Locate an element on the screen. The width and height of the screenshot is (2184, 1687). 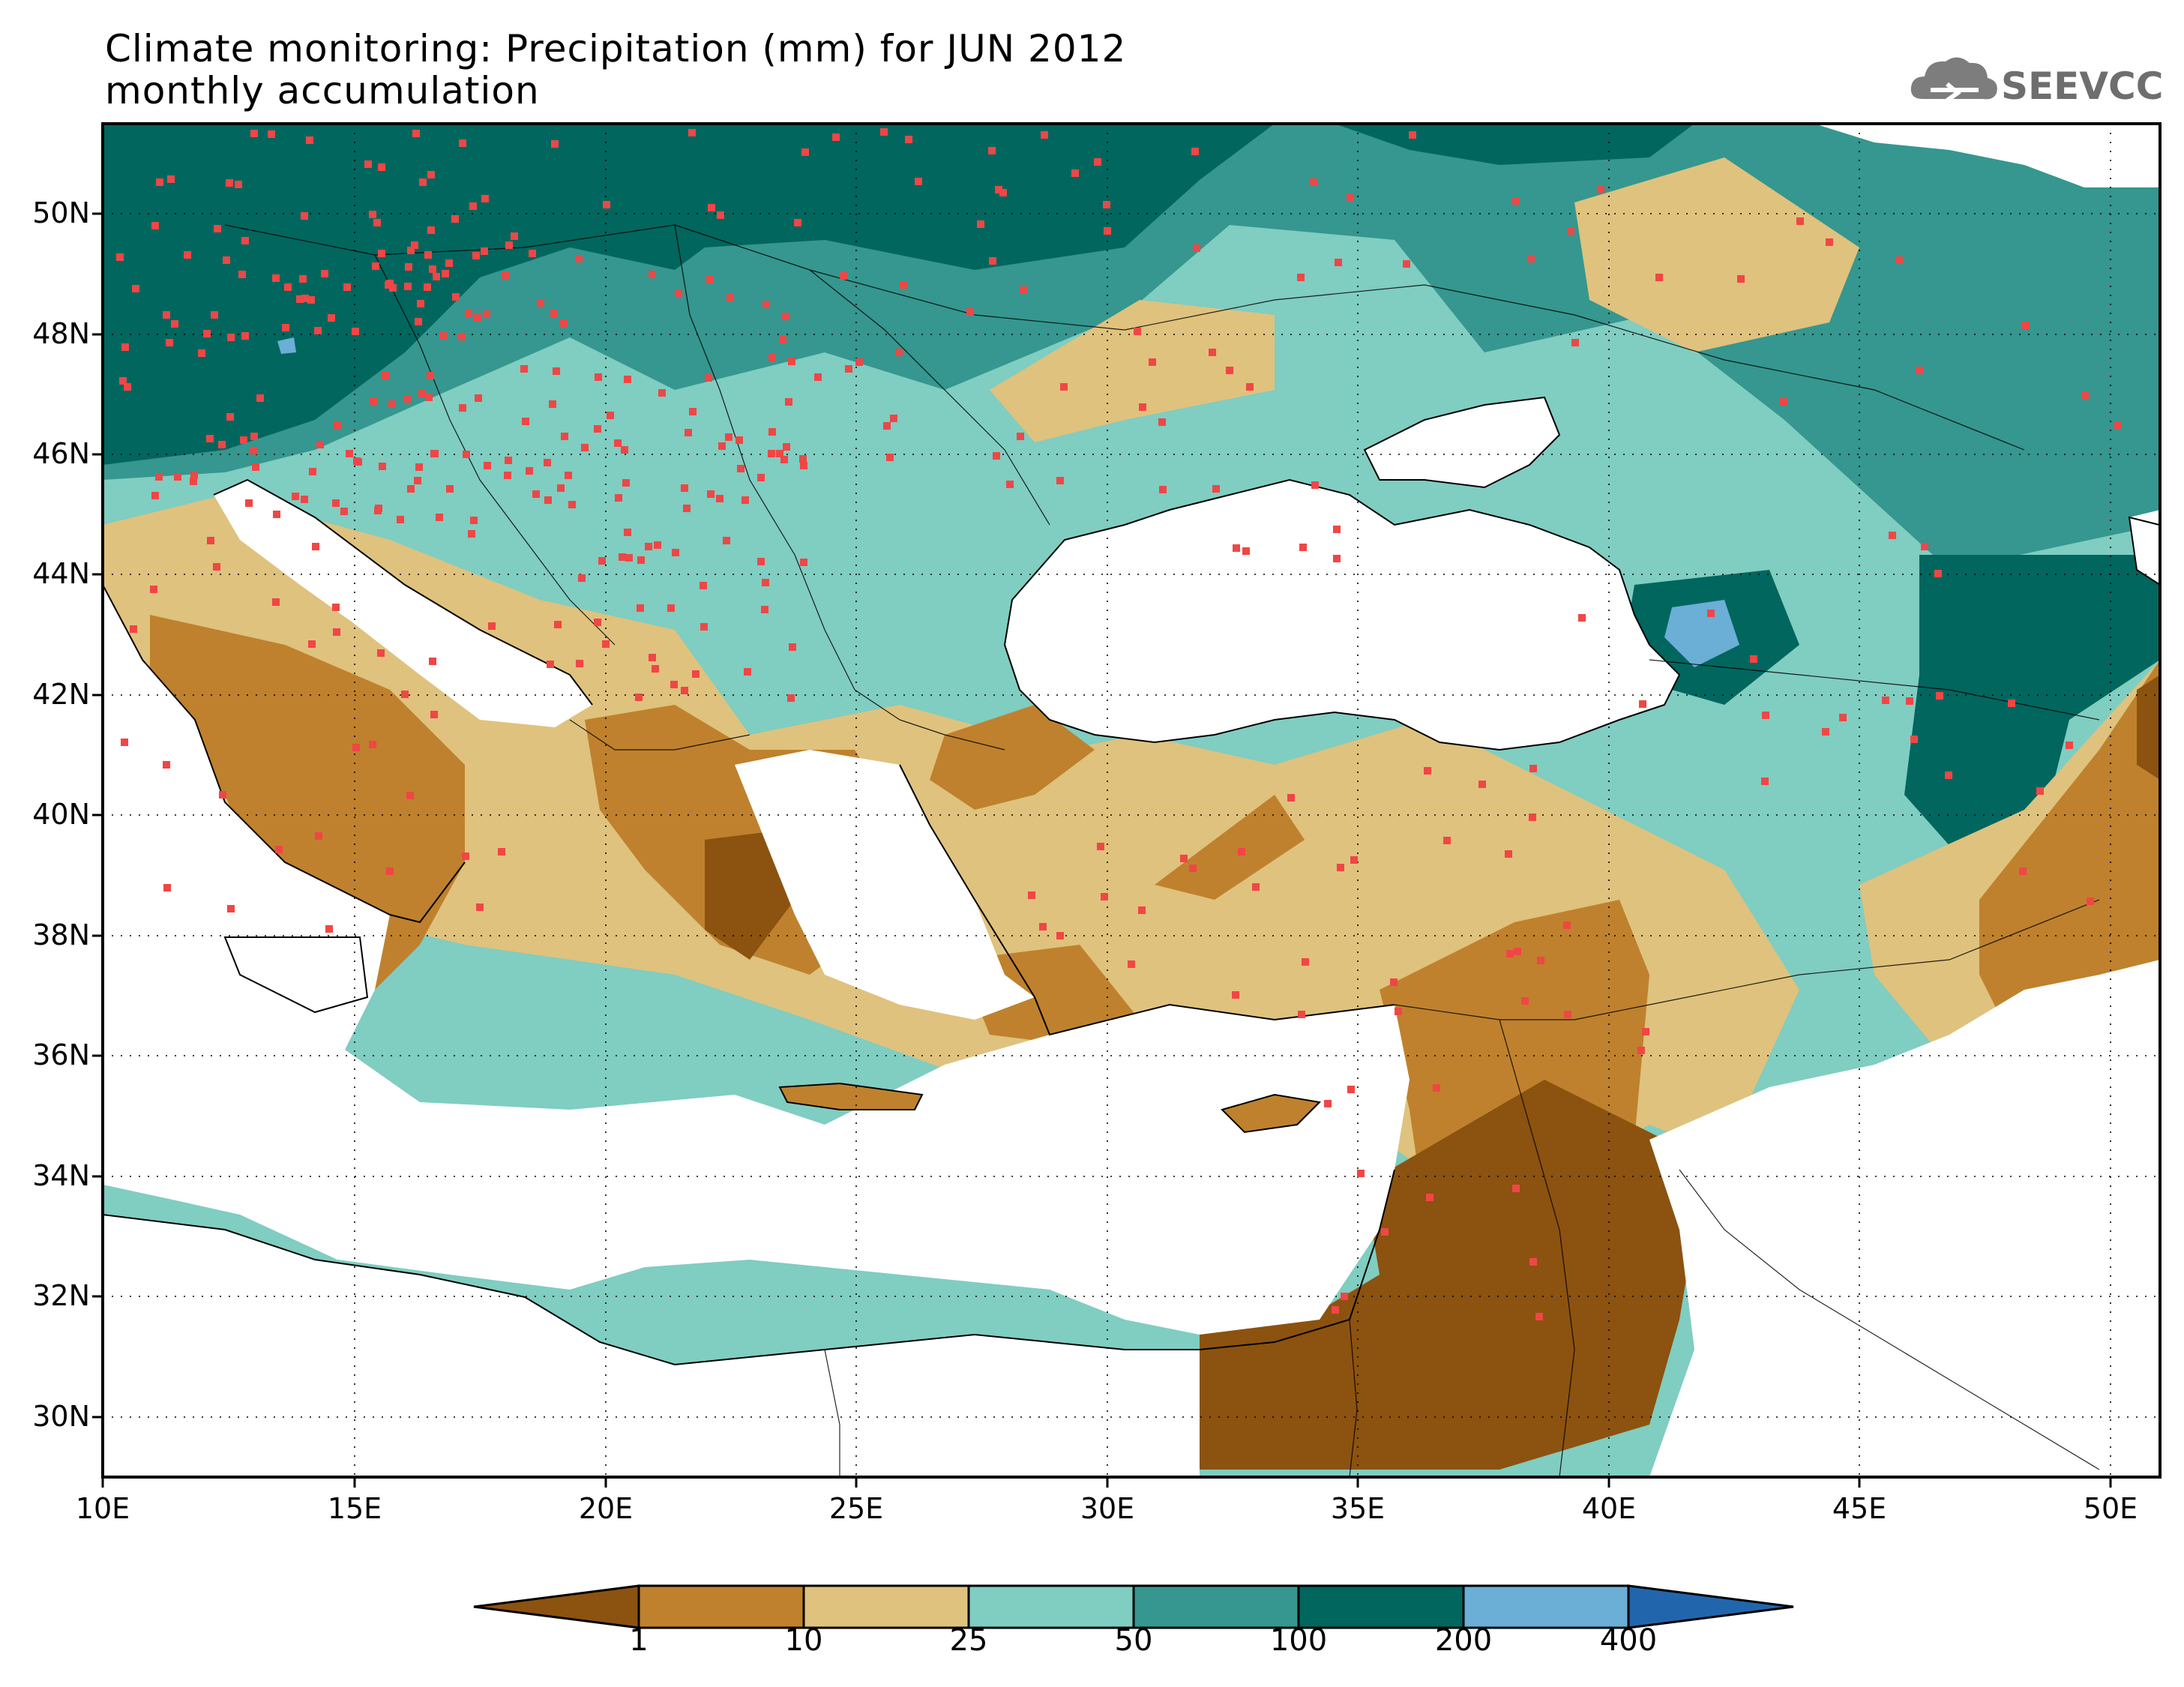
colorbar-label: 10 is located at coordinates (803, 1640).